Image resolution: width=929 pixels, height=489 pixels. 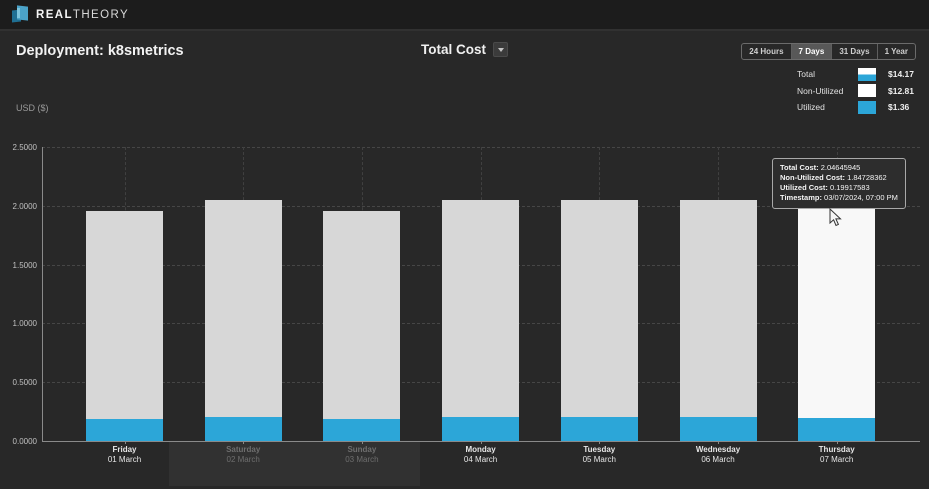 What do you see at coordinates (24, 147) in the screenshot?
I see `y-tick-label: 2.5000` at bounding box center [24, 147].